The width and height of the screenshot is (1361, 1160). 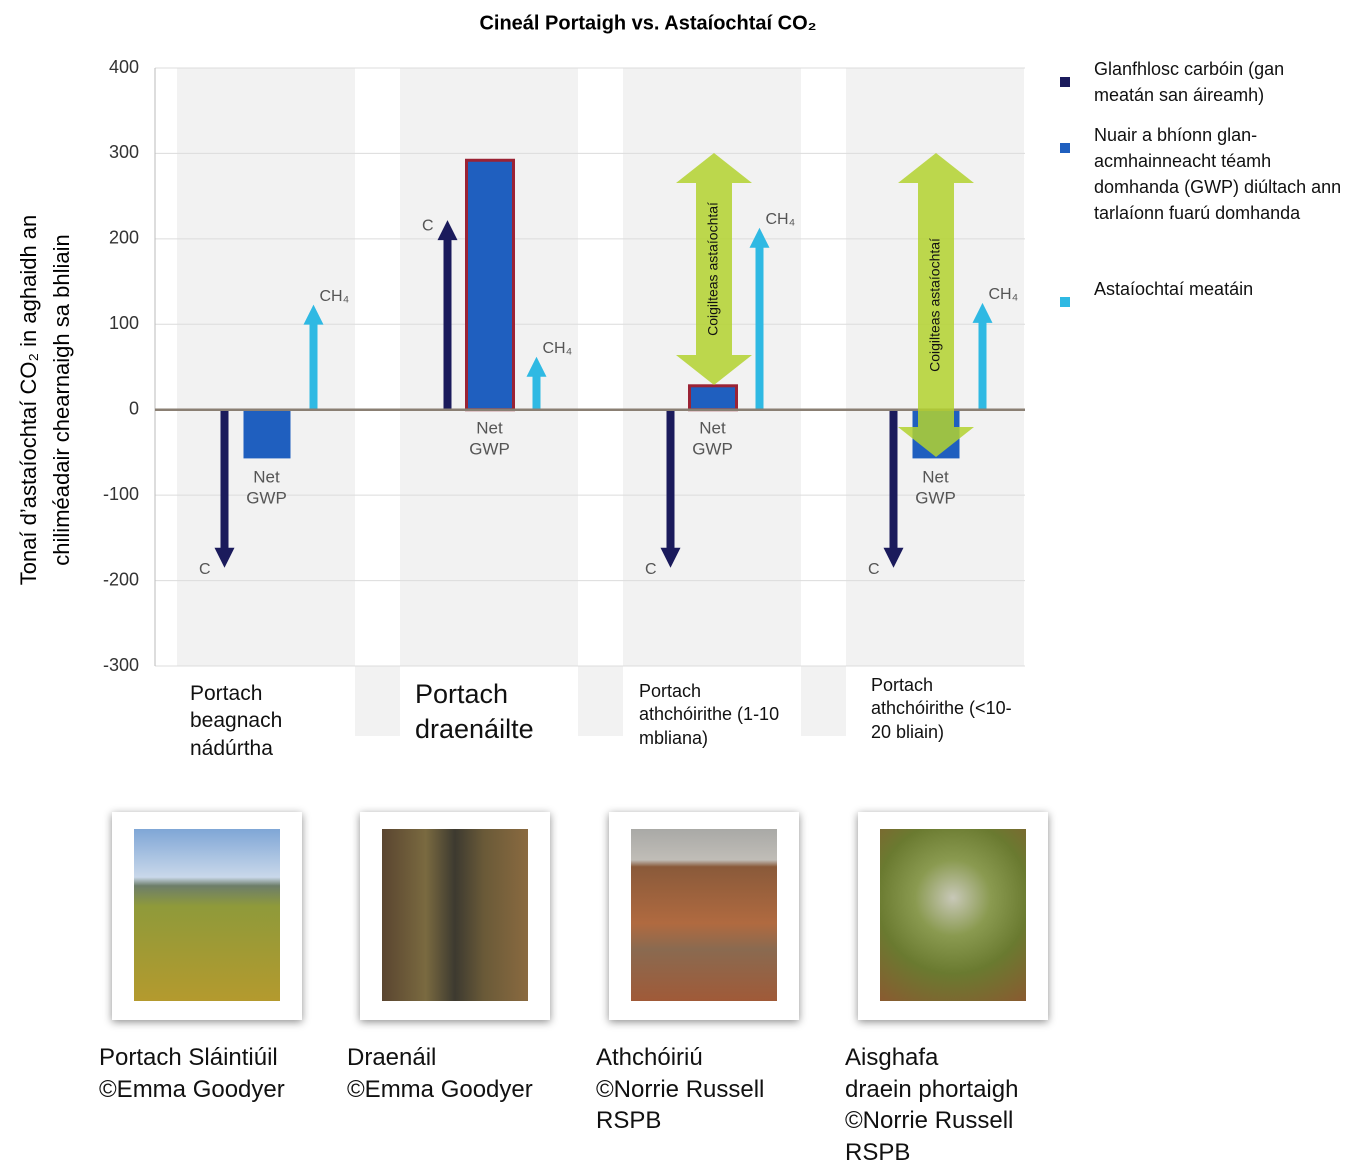 What do you see at coordinates (134, 408) in the screenshot?
I see `y-tick-label: 0` at bounding box center [134, 408].